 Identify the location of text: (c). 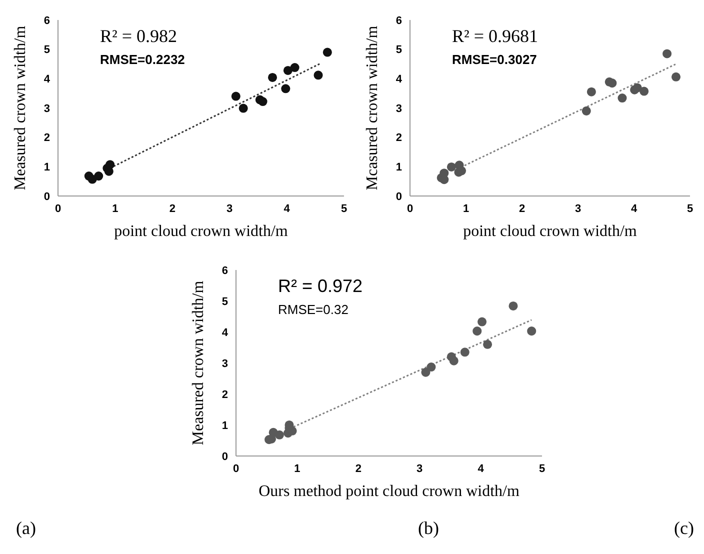
(684, 528).